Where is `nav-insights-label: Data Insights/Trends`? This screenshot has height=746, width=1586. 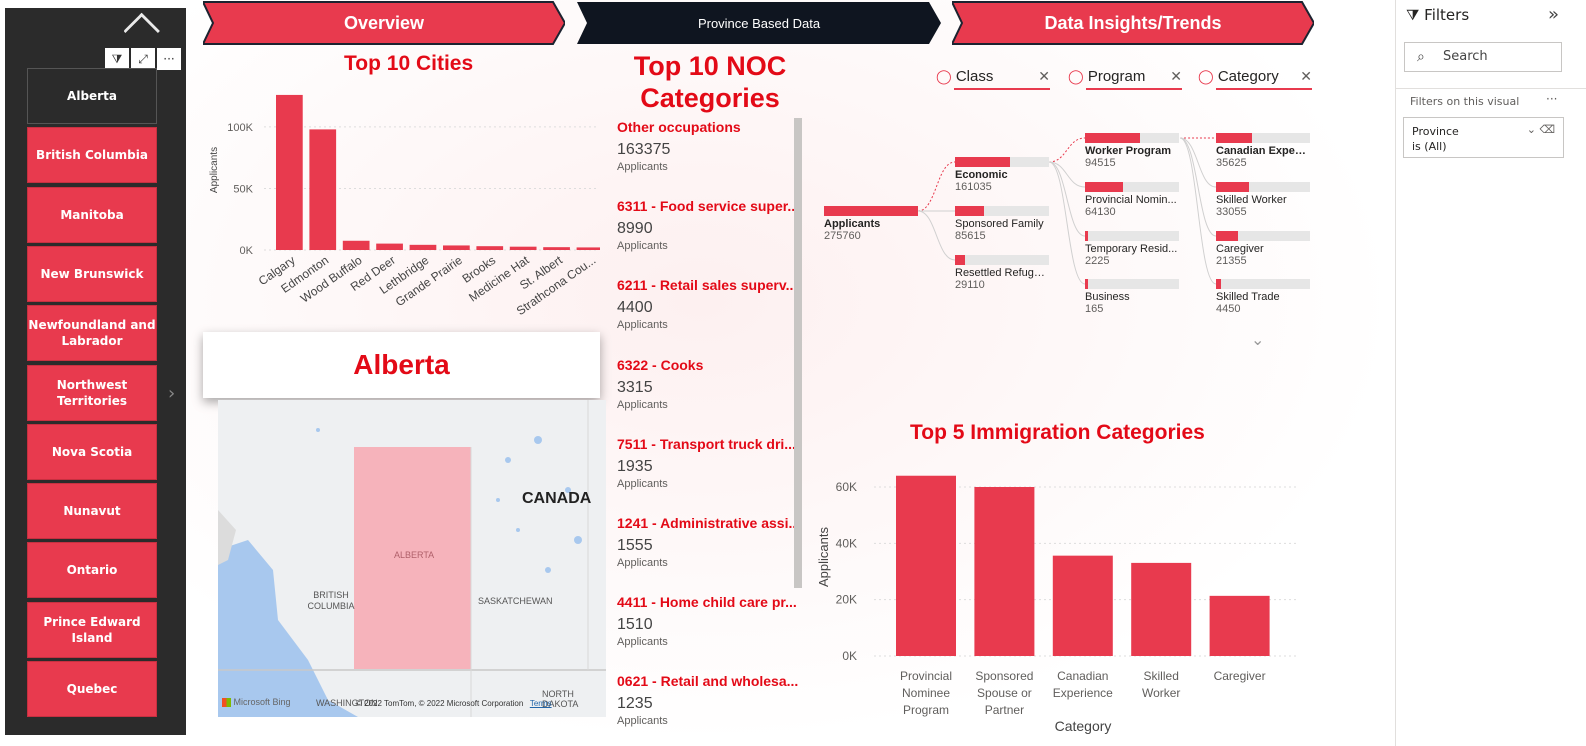
nav-insights-label: Data Insights/Trends is located at coordinates (1133, 22).